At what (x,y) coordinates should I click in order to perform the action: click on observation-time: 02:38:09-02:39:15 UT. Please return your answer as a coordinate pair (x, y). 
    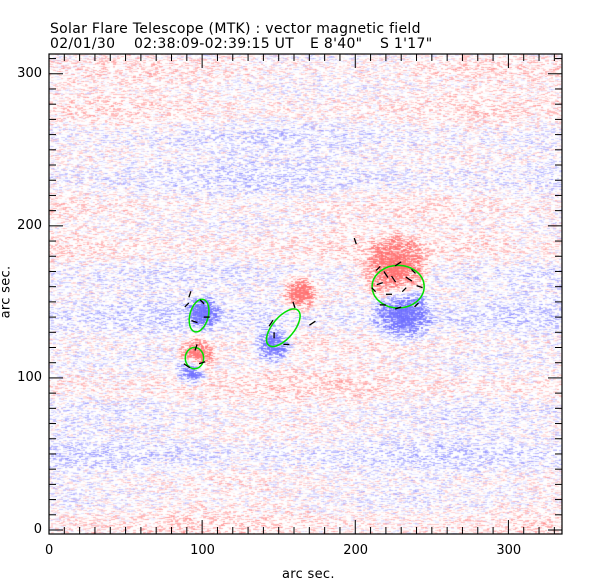
    Looking at the image, I should click on (214, 44).